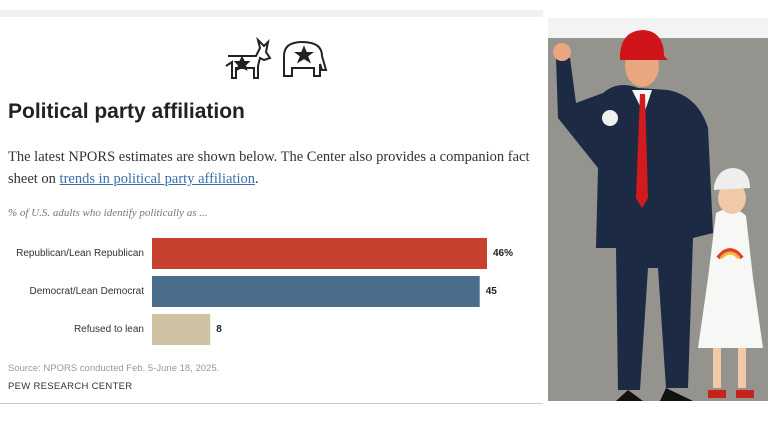  I want to click on intro-end: ., so click(256, 179).